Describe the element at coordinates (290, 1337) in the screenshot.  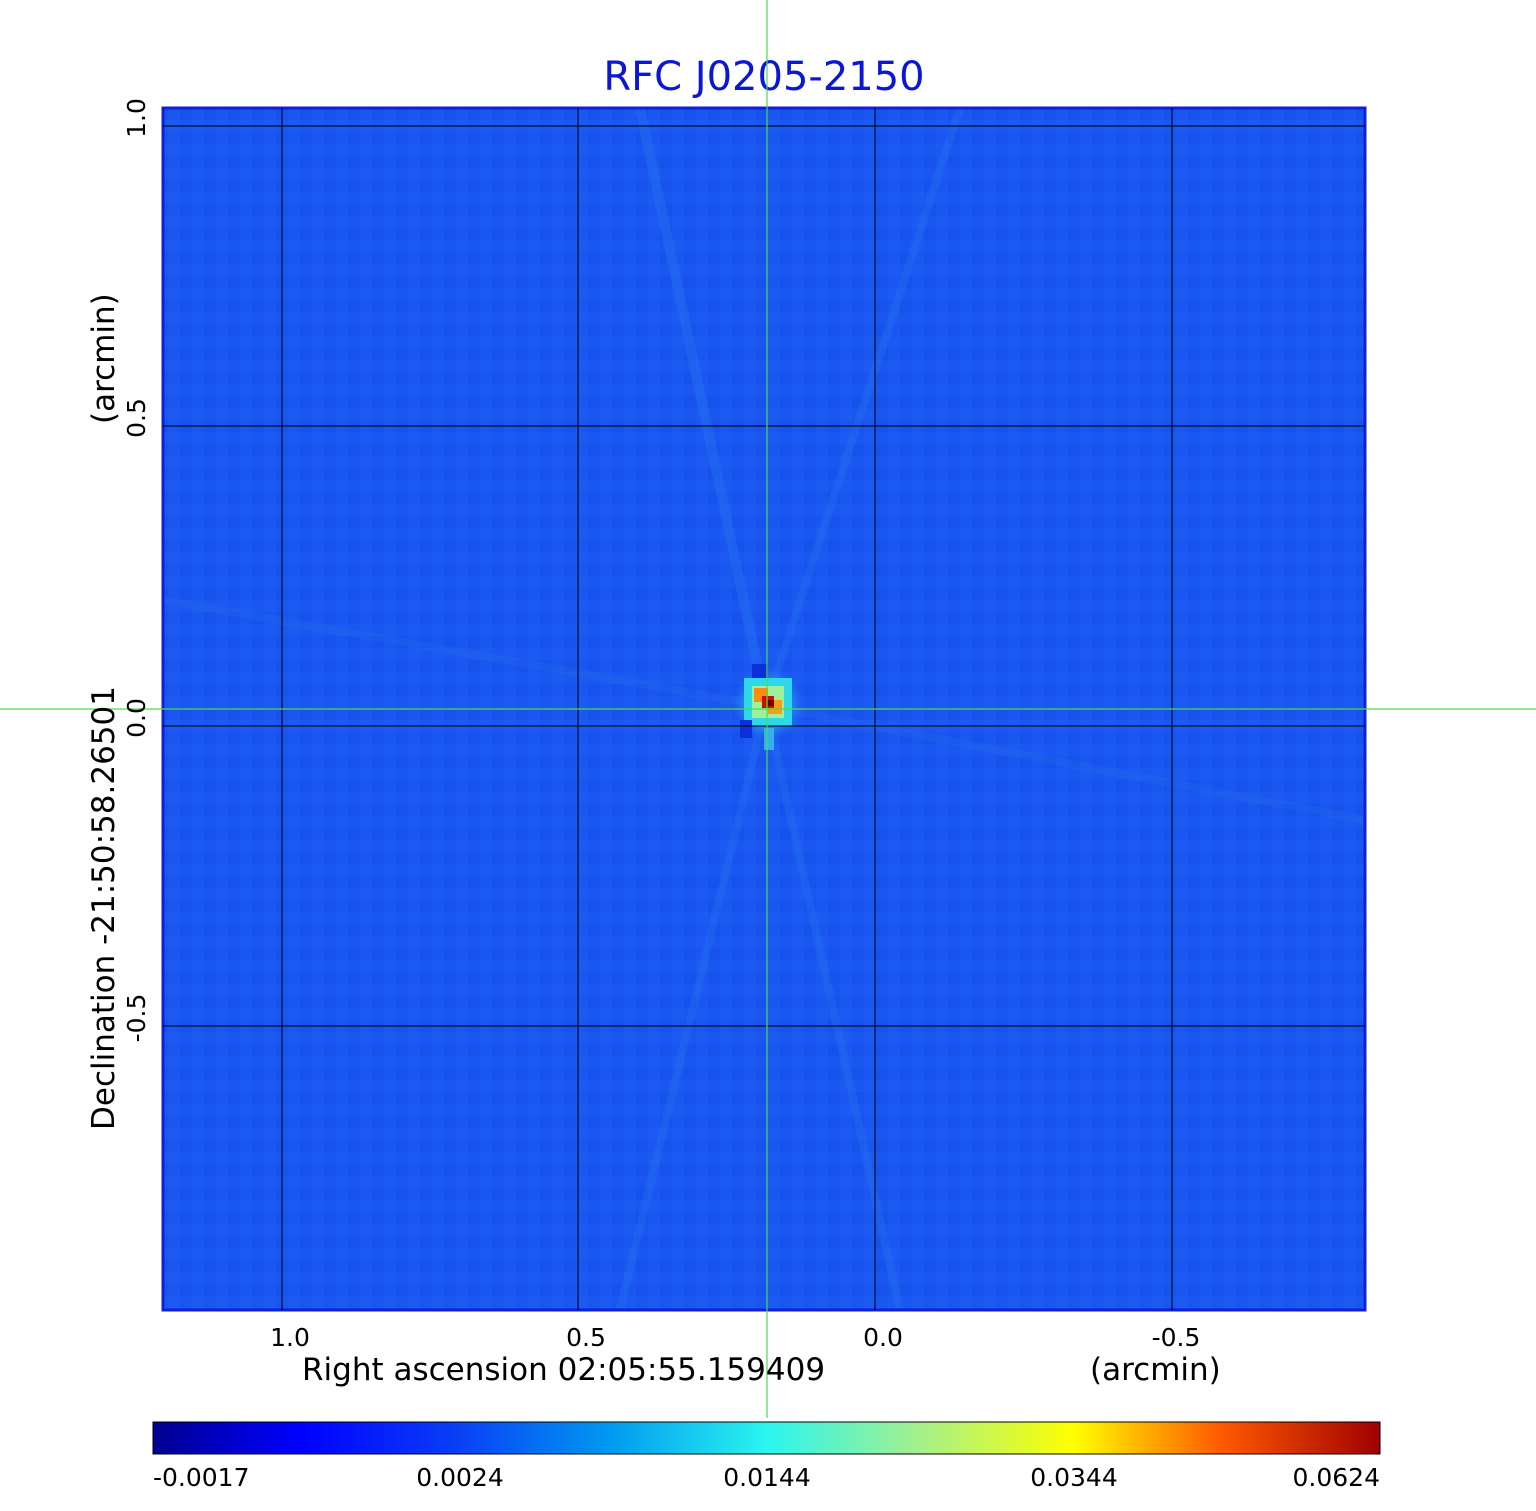
I see `x-tick-label: 1.0` at that location.